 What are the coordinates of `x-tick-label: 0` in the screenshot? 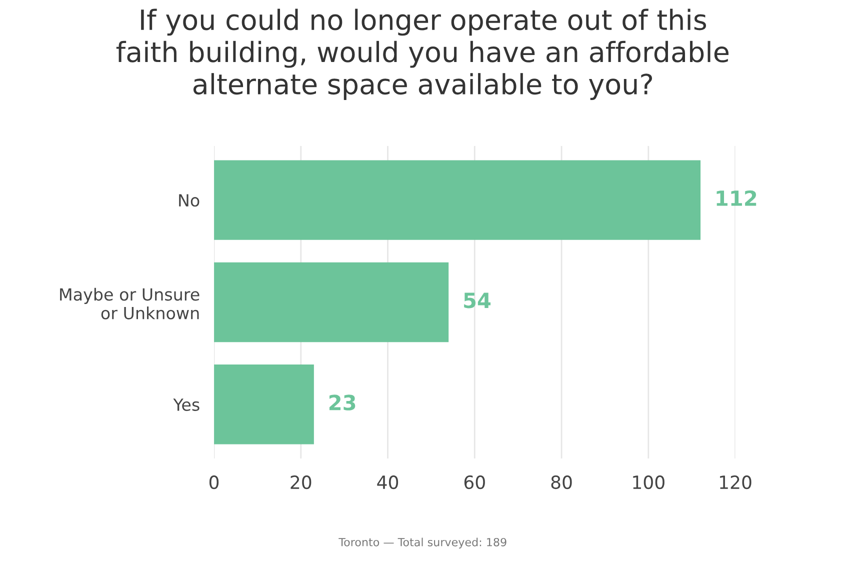 It's located at (214, 482).